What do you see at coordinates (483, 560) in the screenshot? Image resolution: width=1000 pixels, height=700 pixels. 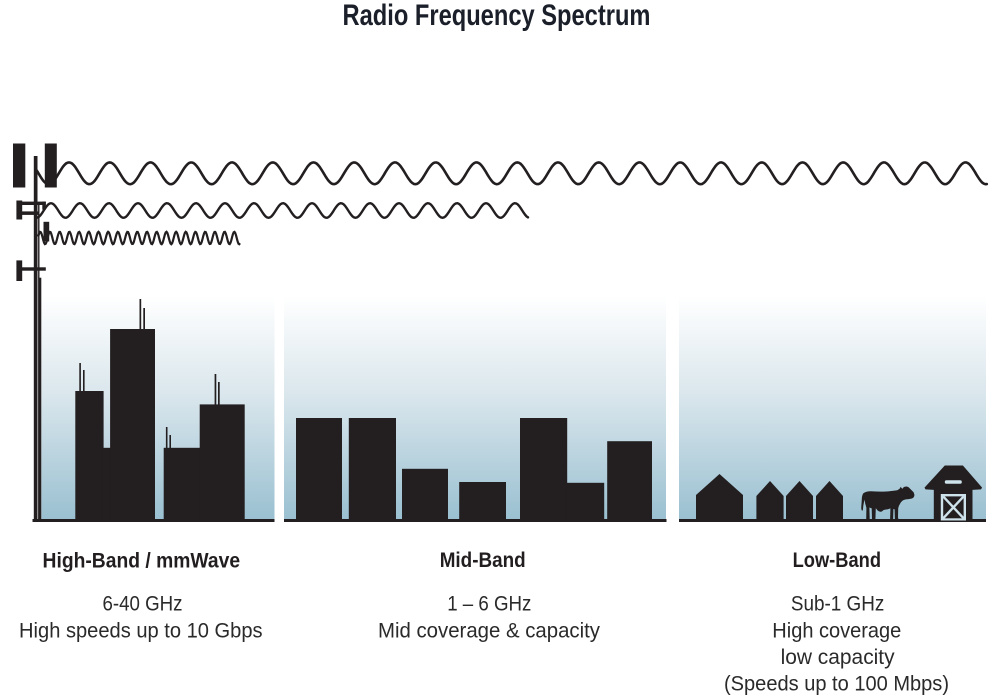 I see `svg-text: Mid-Band` at bounding box center [483, 560].